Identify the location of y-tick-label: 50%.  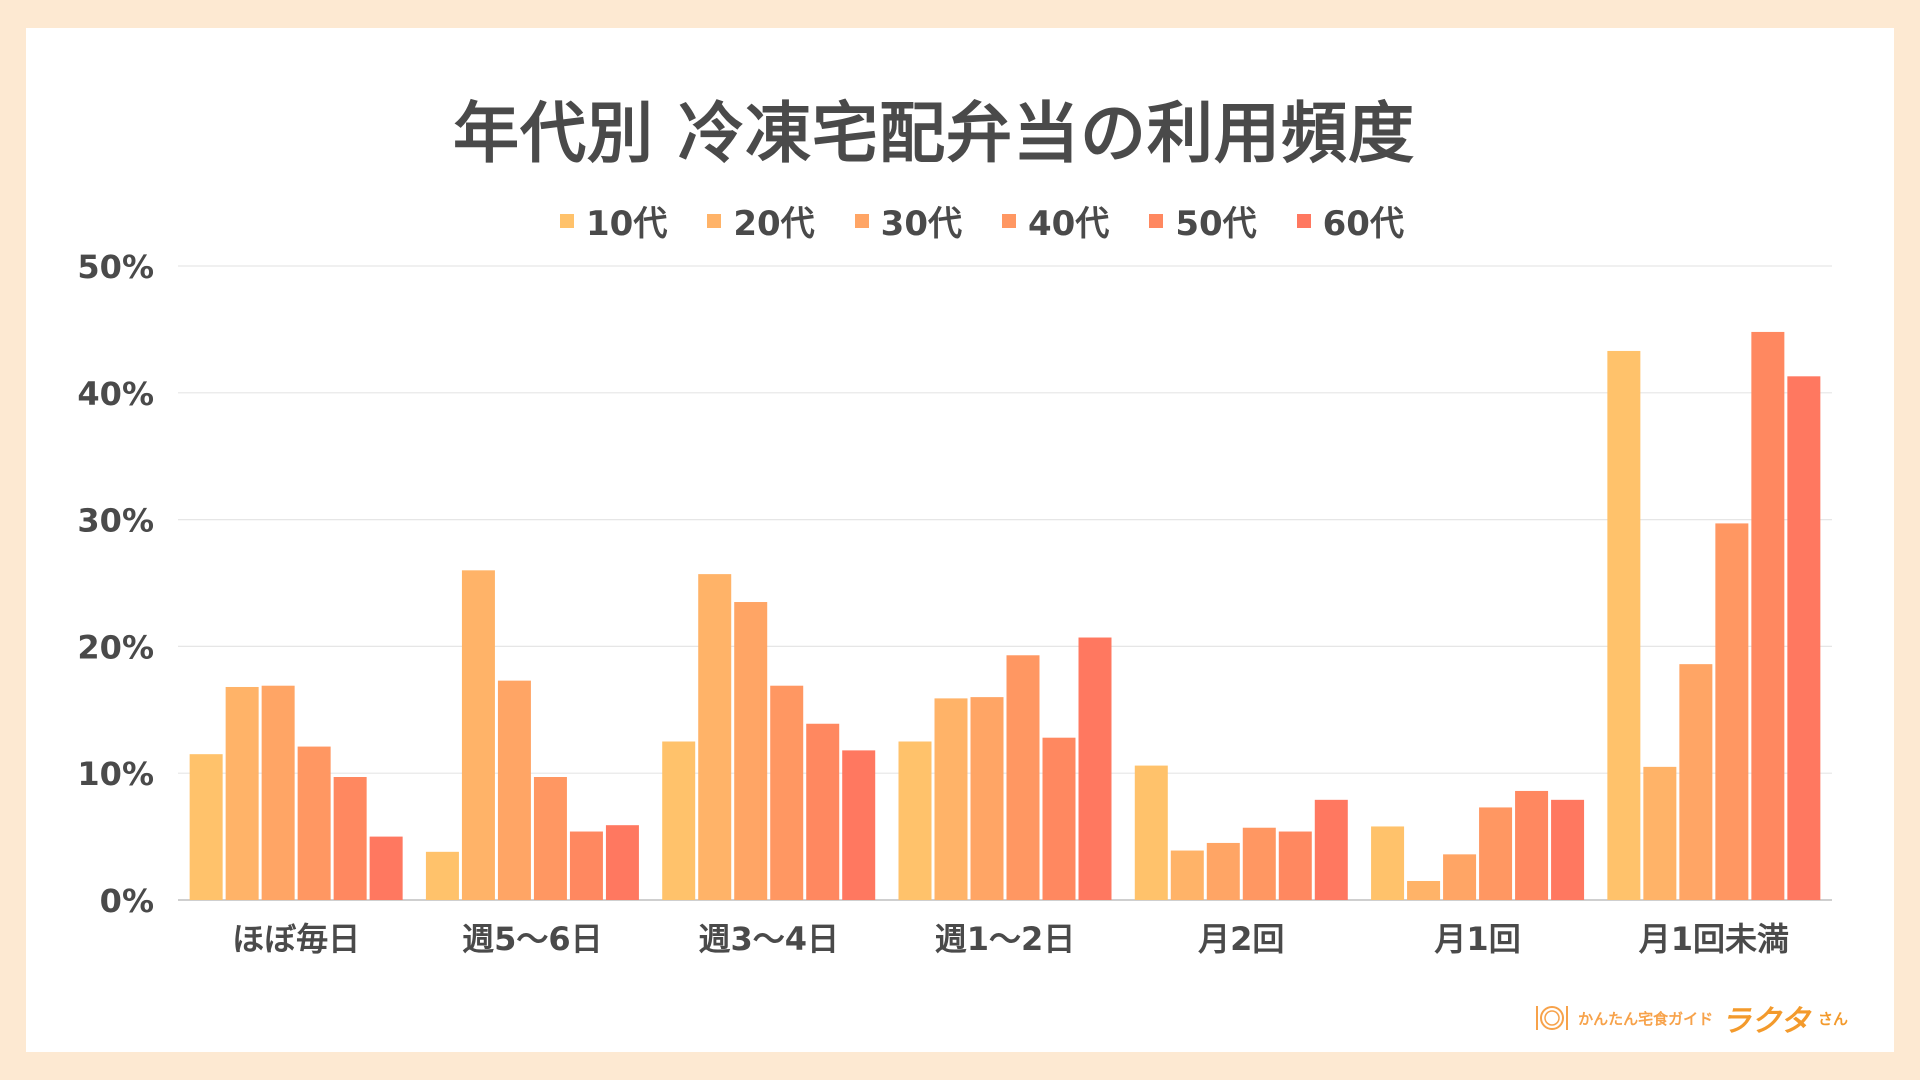
(115, 267).